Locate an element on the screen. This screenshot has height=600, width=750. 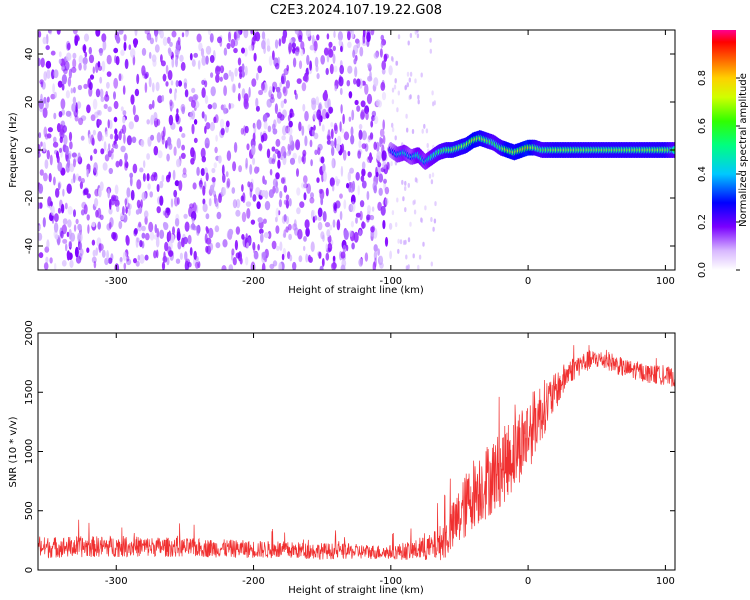
y-tick-label: -20 is located at coordinates (29, 198).